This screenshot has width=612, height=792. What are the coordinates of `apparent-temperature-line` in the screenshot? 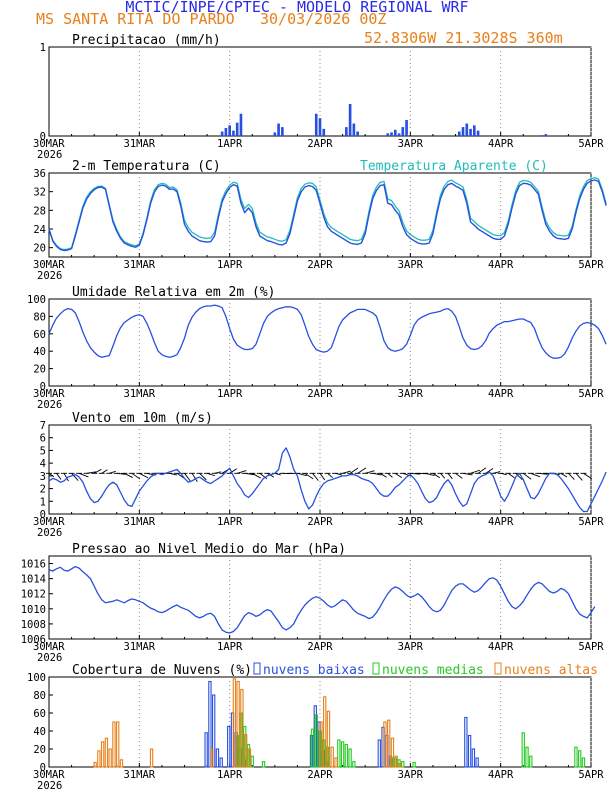 It's located at (327, 214).